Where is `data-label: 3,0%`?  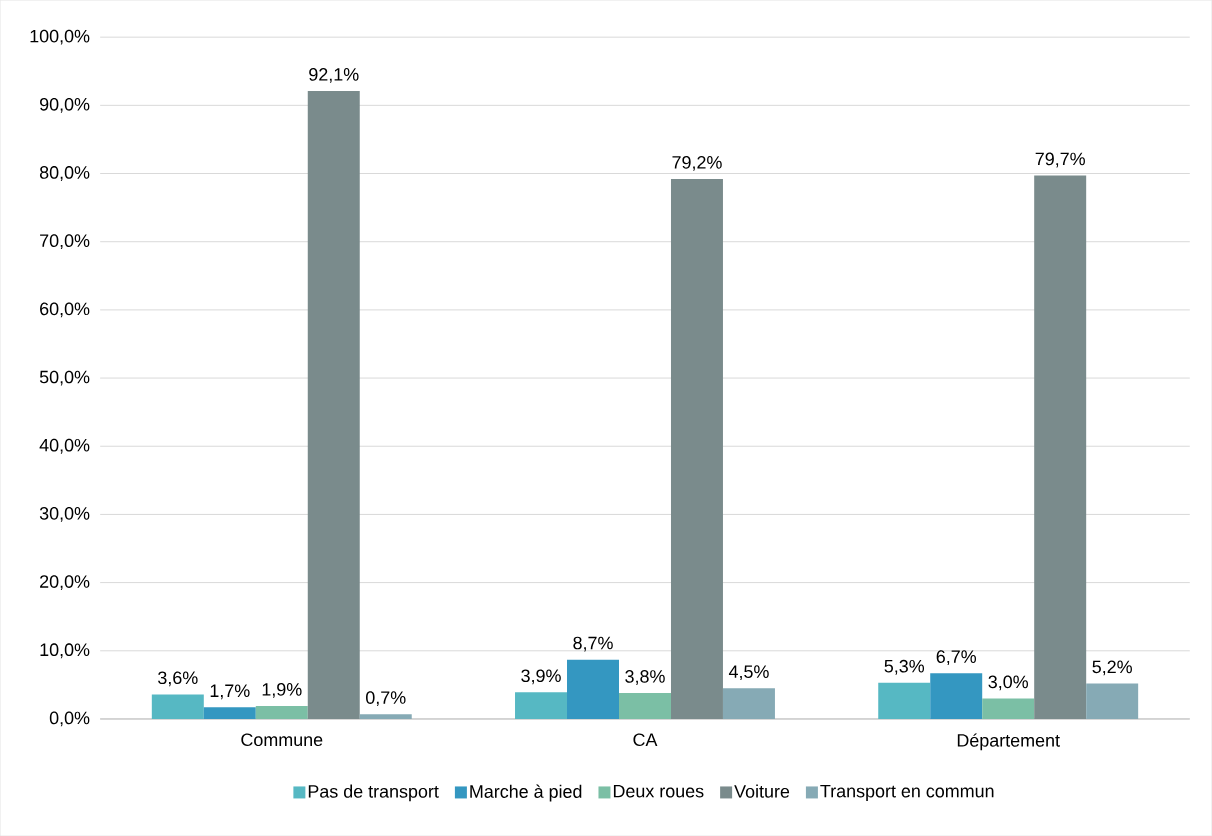 data-label: 3,0% is located at coordinates (1008, 683).